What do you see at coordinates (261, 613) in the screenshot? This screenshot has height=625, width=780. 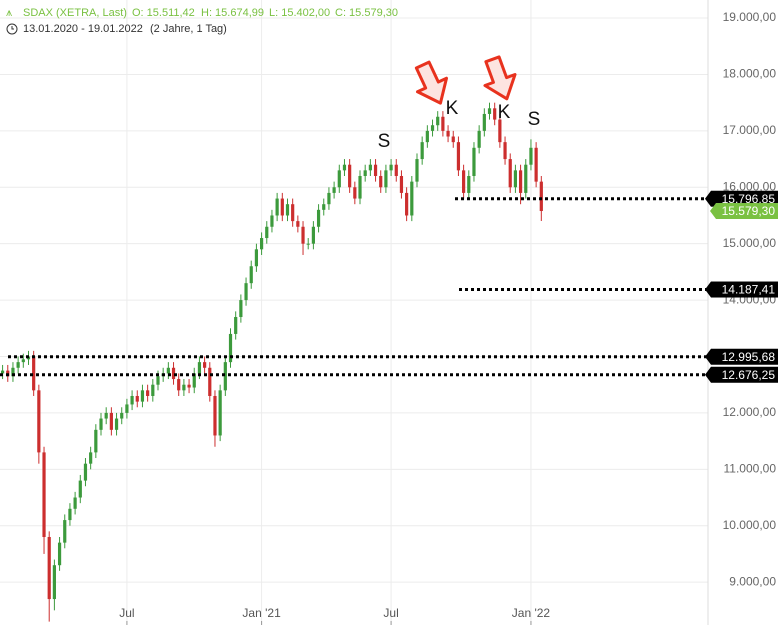 I see `x-tick-label: Jan '21` at bounding box center [261, 613].